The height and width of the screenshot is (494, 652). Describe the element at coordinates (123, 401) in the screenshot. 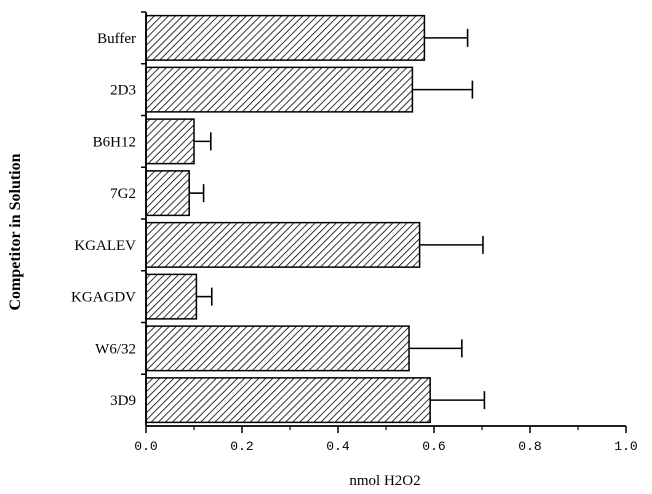

I see `category-label-8: 3D9` at that location.